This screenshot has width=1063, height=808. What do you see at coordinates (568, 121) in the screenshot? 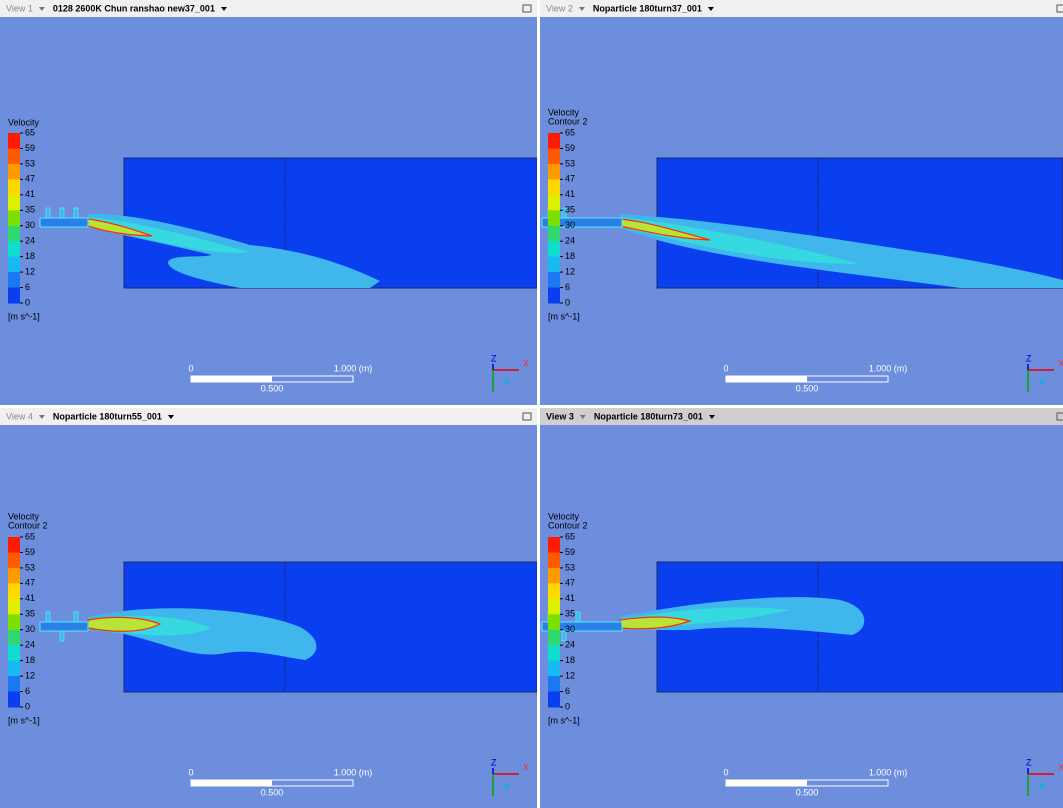
I see `legend-subtitle: Contour 2` at bounding box center [568, 121].